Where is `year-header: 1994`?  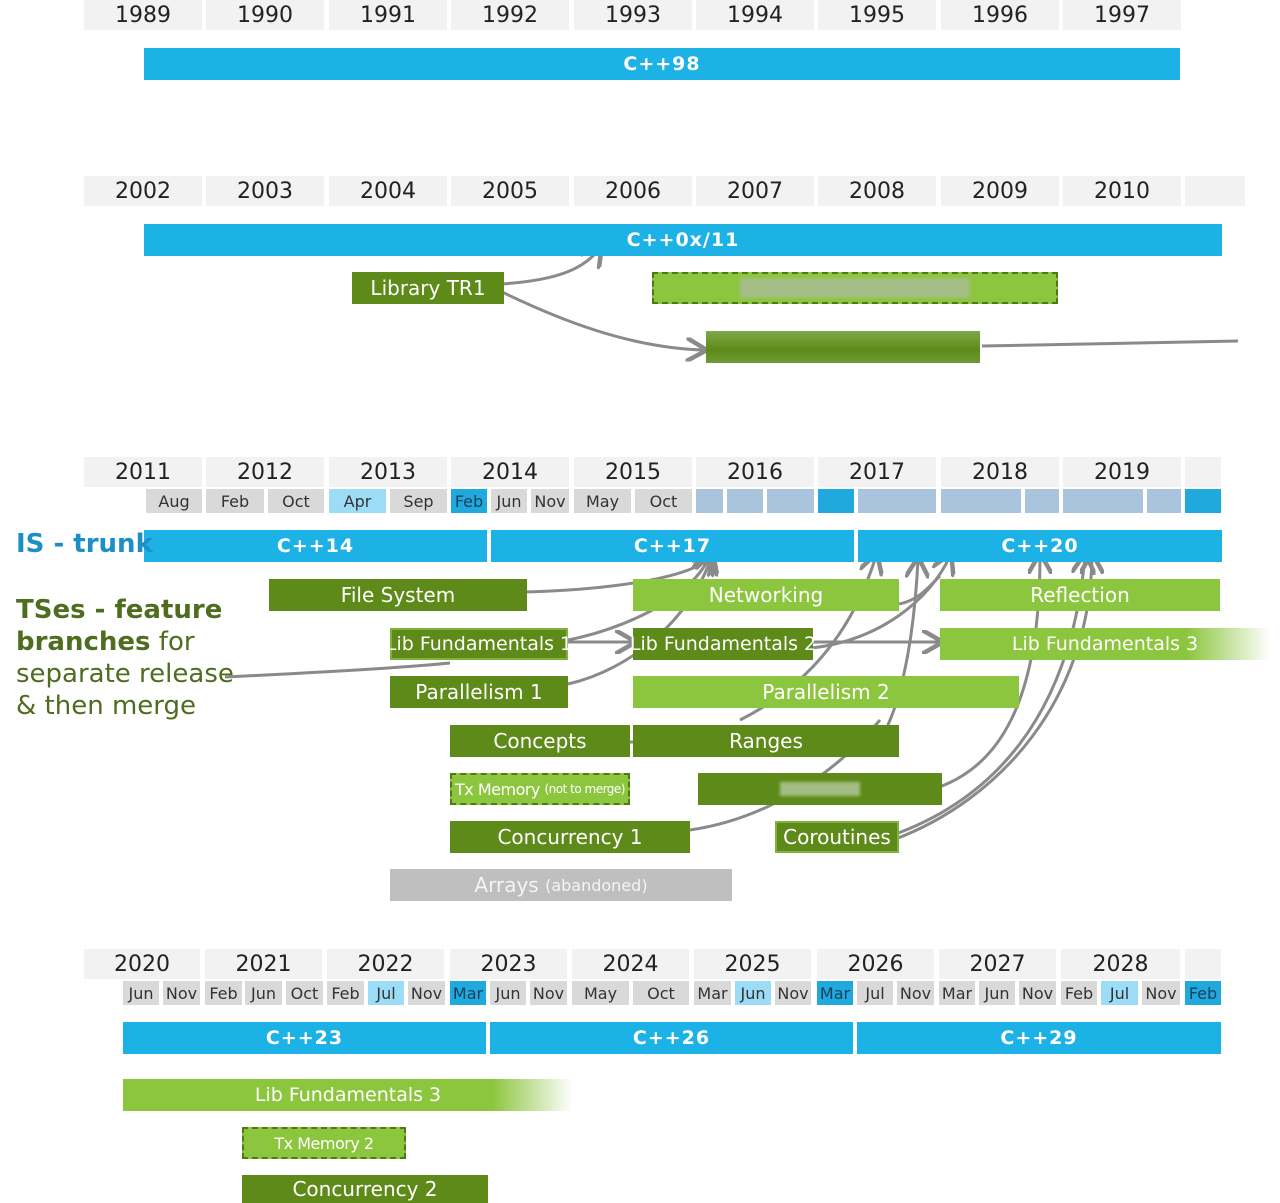 year-header: 1994 is located at coordinates (755, 15).